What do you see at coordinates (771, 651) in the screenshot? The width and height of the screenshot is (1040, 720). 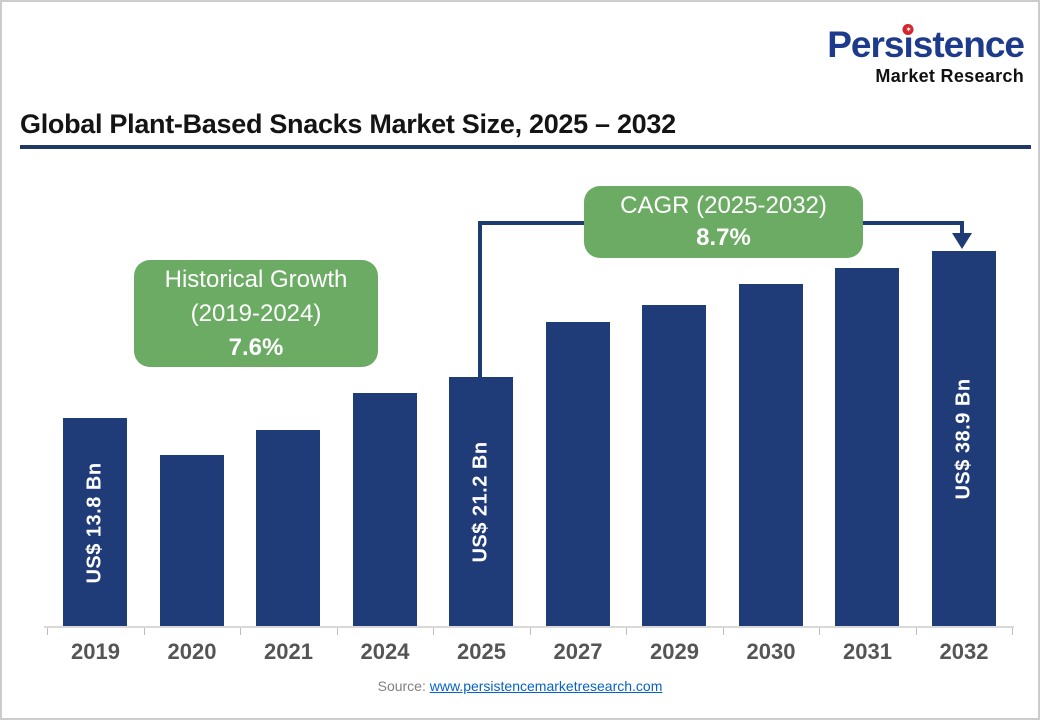 I see `x-axis-label-2030: 2030` at bounding box center [771, 651].